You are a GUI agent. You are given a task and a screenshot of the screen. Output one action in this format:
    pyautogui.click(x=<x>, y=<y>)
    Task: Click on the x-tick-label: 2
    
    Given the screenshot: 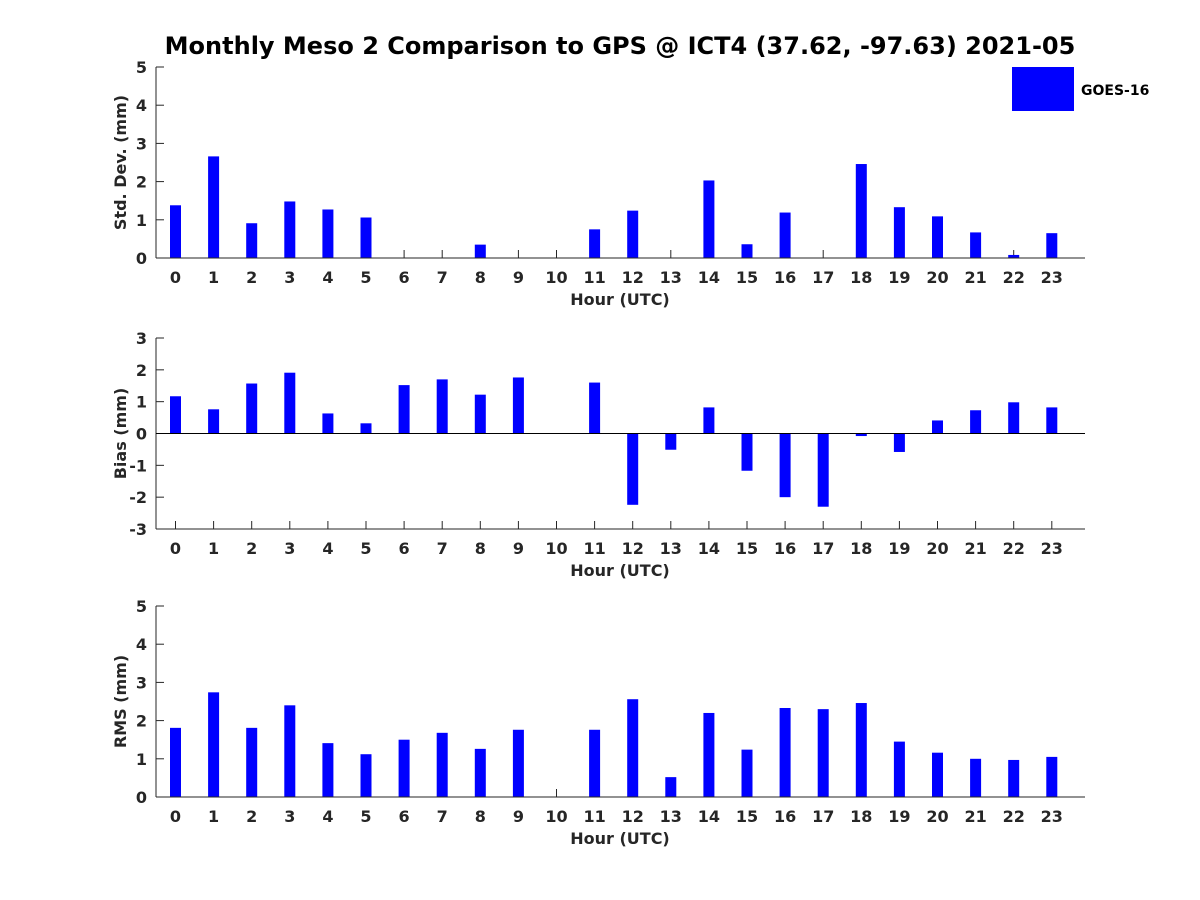 What is the action you would take?
    pyautogui.click(x=251, y=277)
    